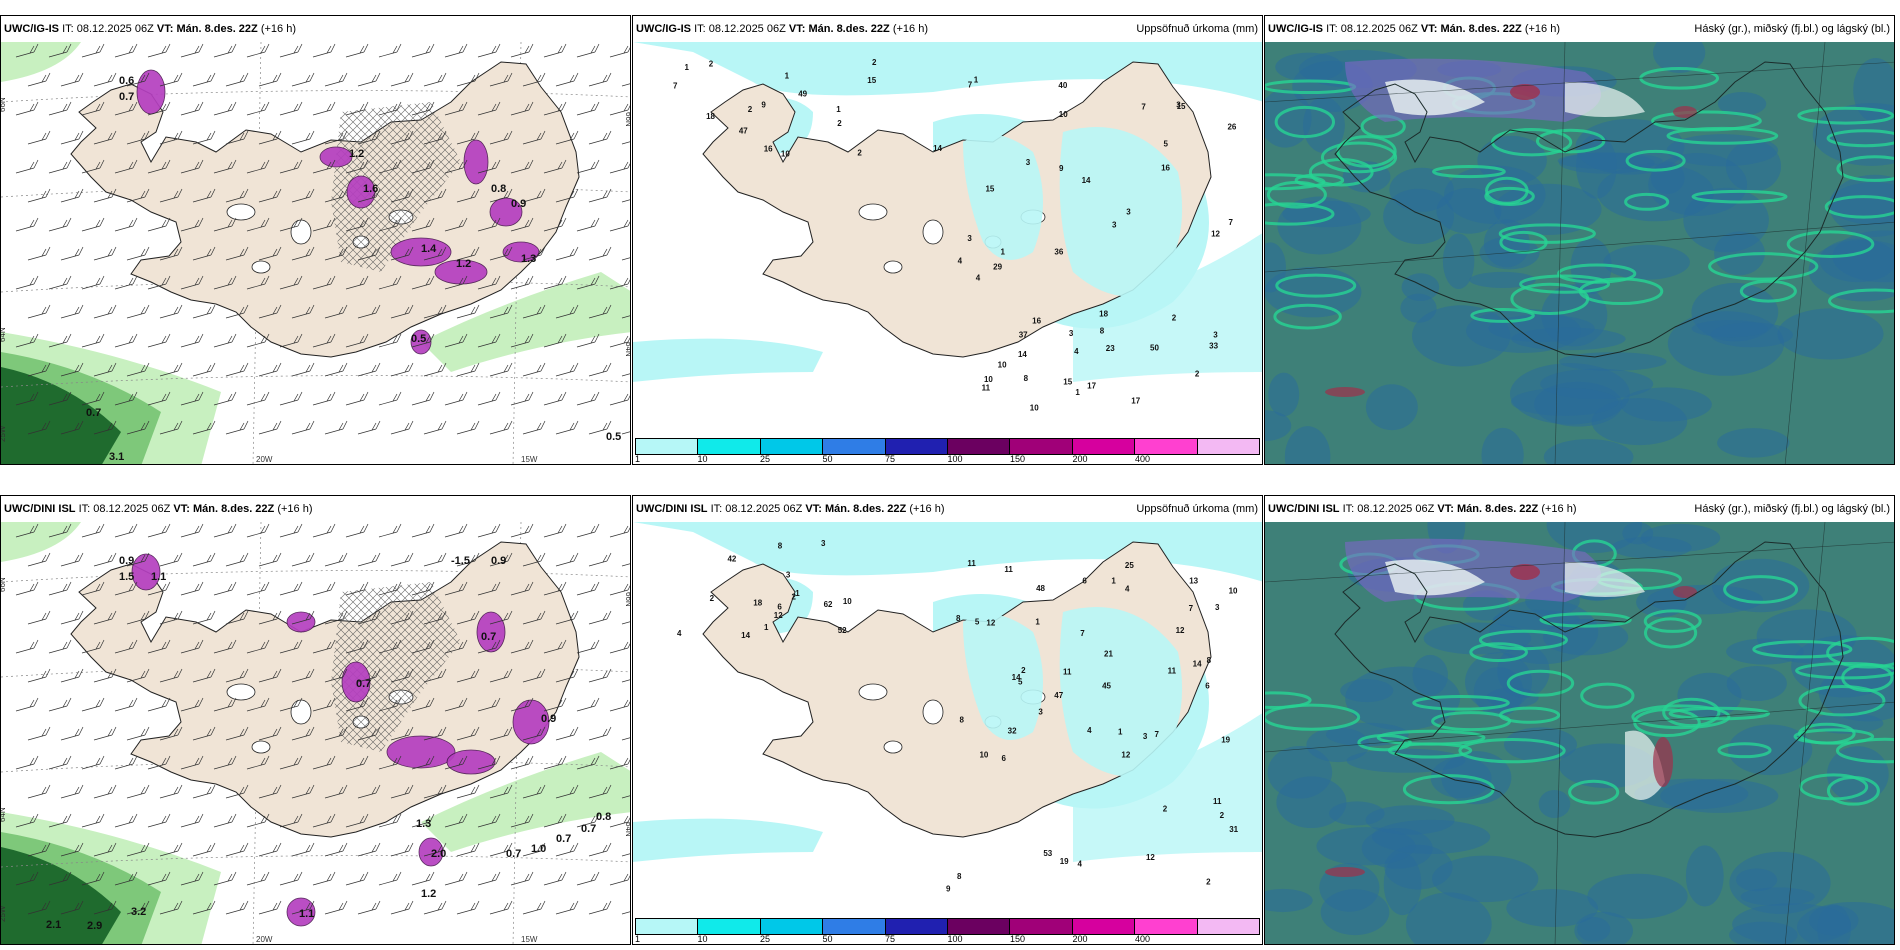  What do you see at coordinates (264, 459) in the screenshot?
I see `longitude-label: 20W` at bounding box center [264, 459].